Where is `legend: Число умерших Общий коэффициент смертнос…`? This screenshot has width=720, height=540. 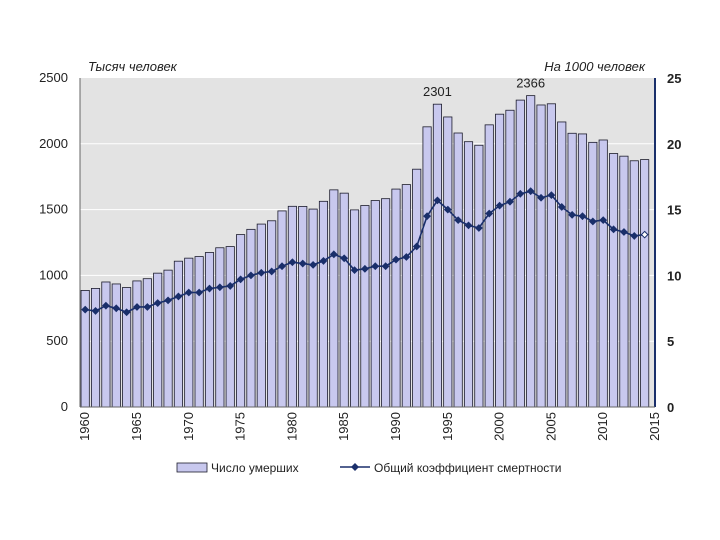
legend: Число умерших Общий коэффициент смертнос… is located at coordinates (369, 468).